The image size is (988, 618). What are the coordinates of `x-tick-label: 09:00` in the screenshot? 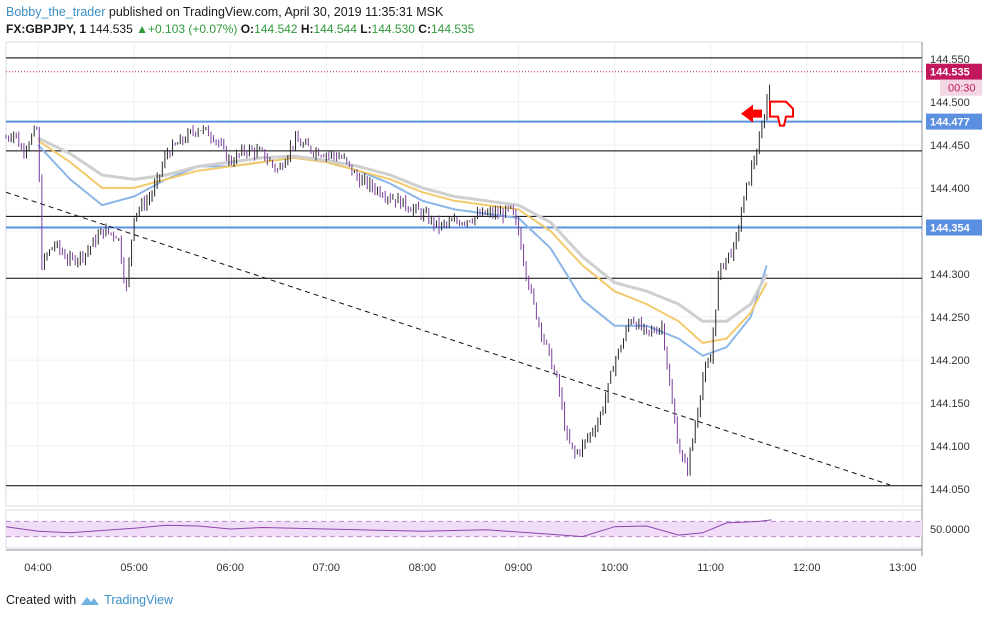 It's located at (519, 568).